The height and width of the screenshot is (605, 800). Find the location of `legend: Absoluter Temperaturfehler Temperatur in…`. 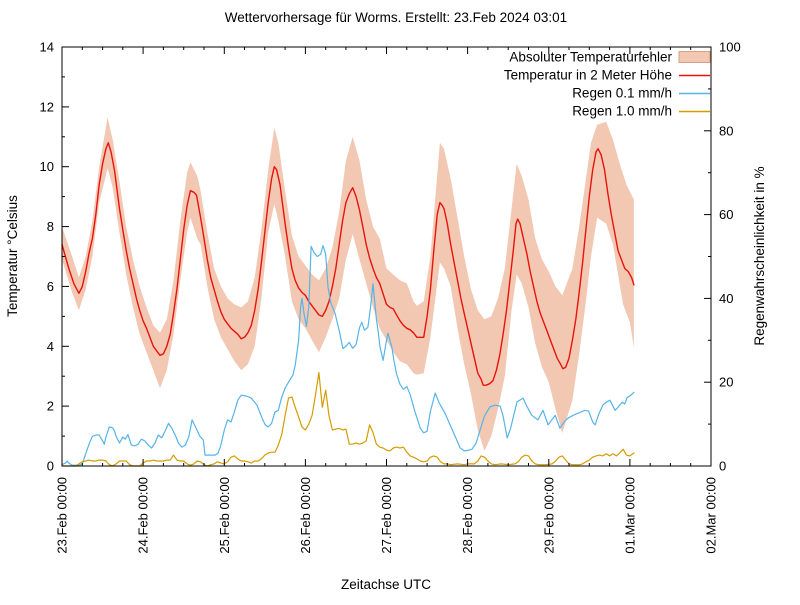

legend: Absoluter Temperaturfehler Temperatur in… is located at coordinates (607, 84).